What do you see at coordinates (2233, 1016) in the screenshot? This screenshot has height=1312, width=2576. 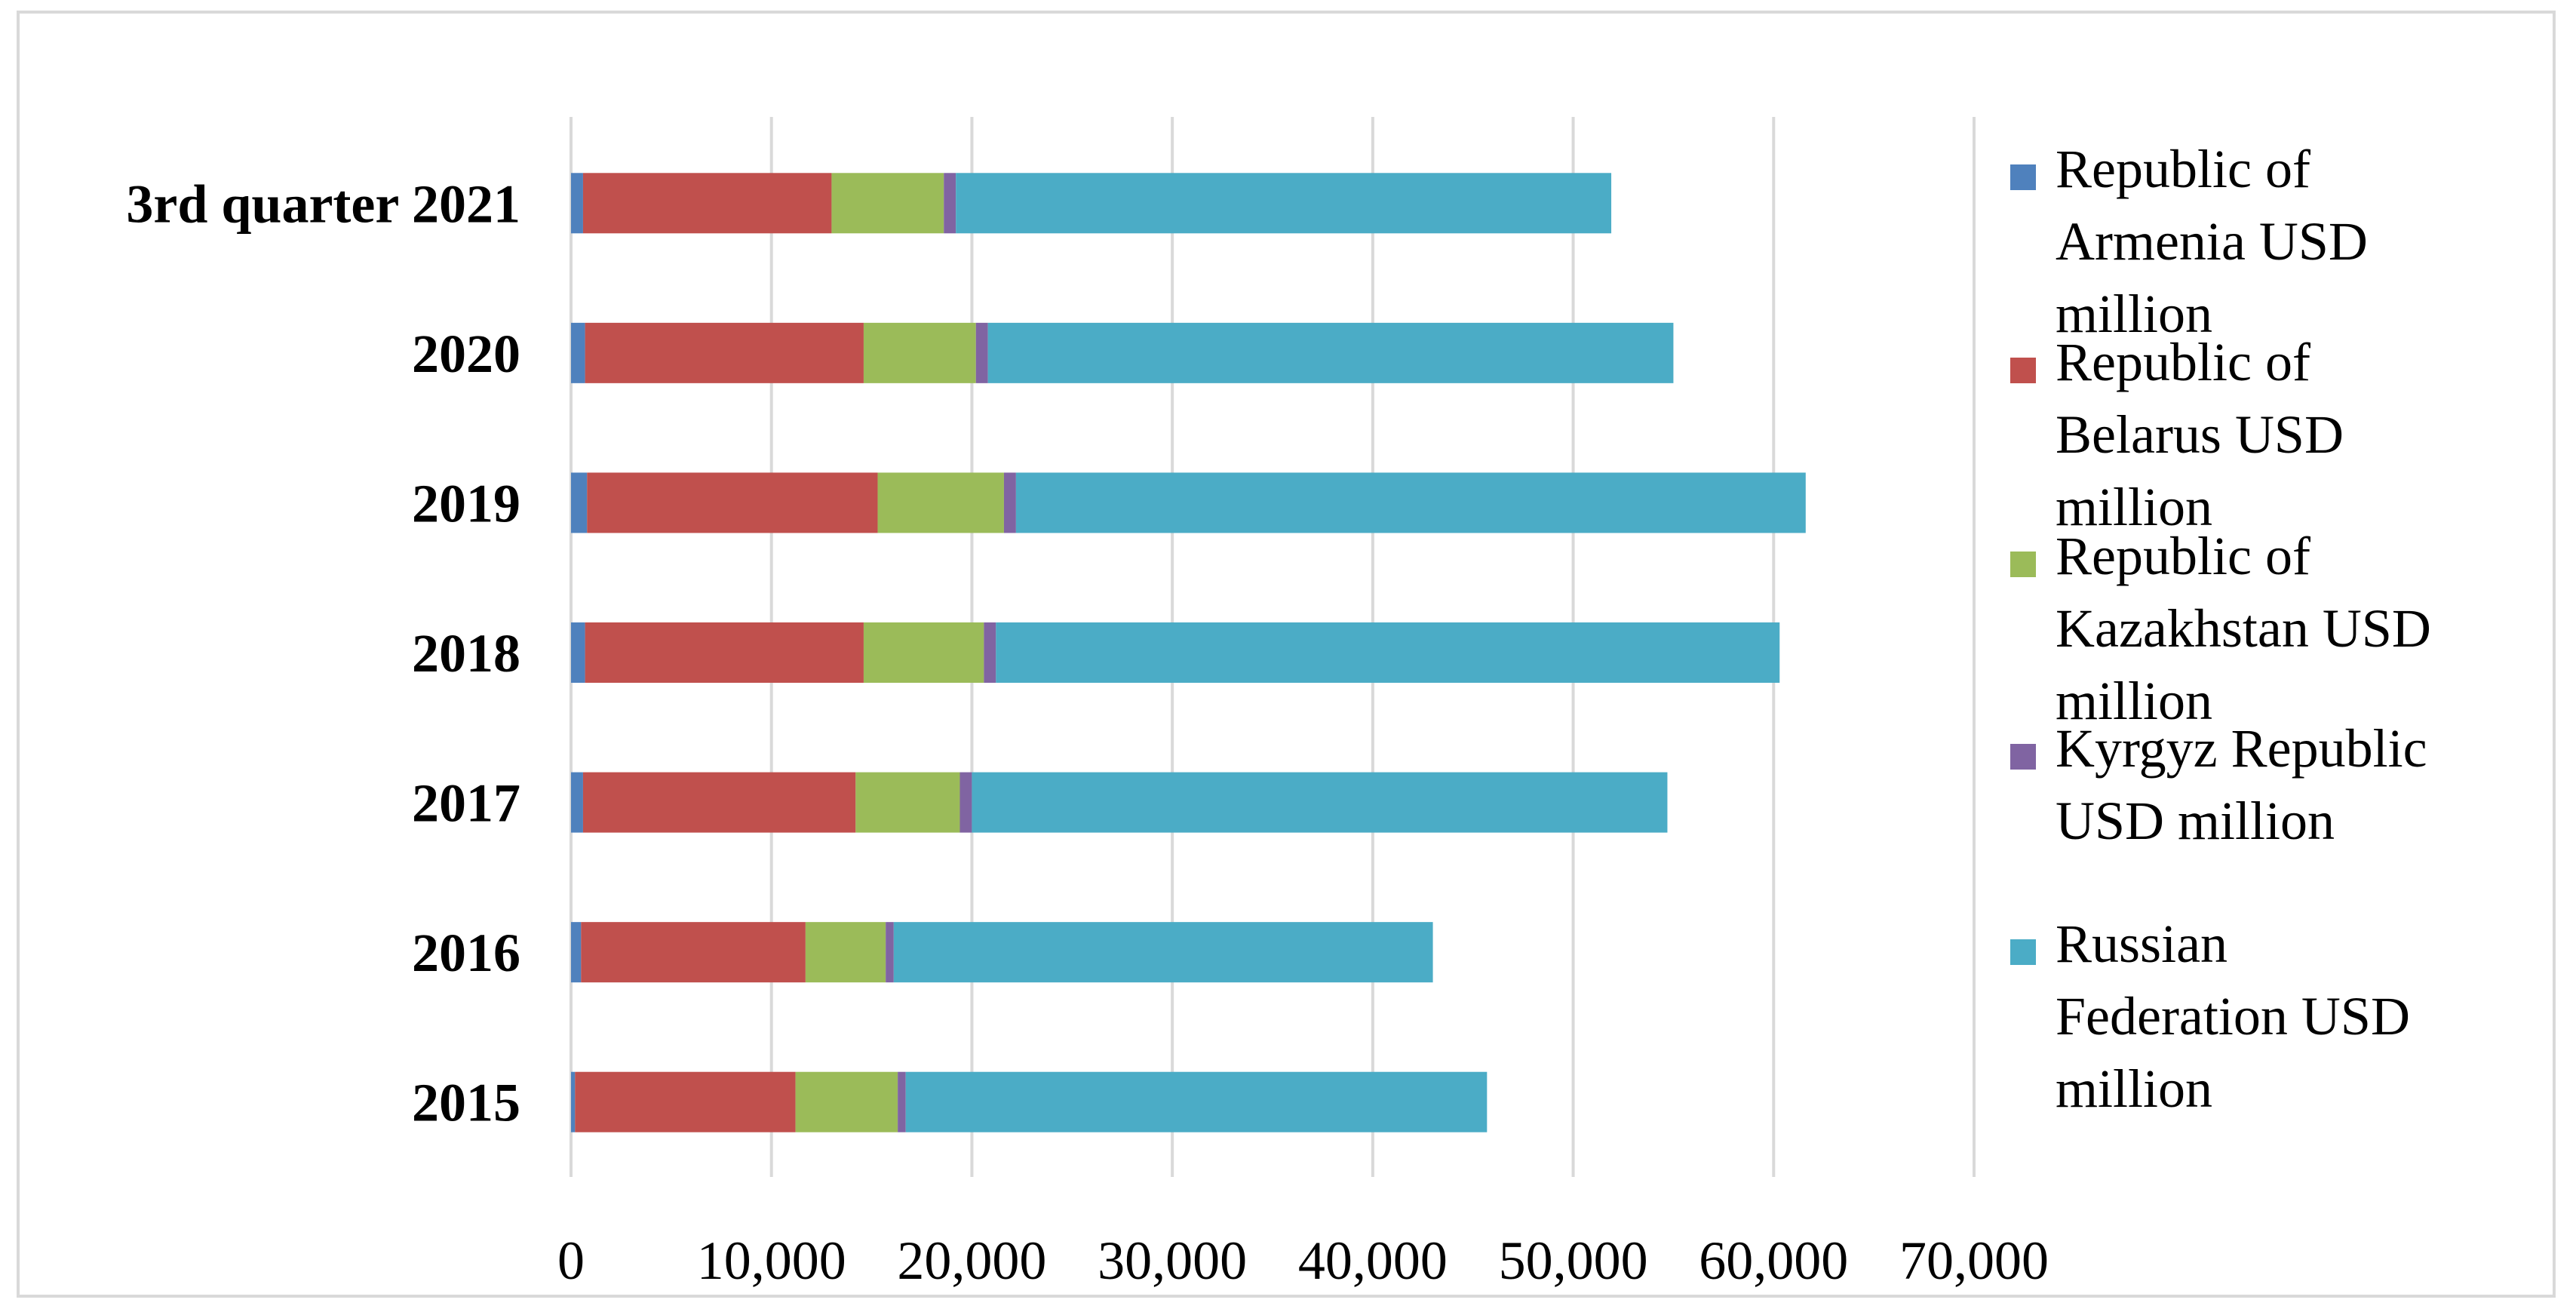 I see `legend-label: Russian Federation USD million` at bounding box center [2233, 1016].